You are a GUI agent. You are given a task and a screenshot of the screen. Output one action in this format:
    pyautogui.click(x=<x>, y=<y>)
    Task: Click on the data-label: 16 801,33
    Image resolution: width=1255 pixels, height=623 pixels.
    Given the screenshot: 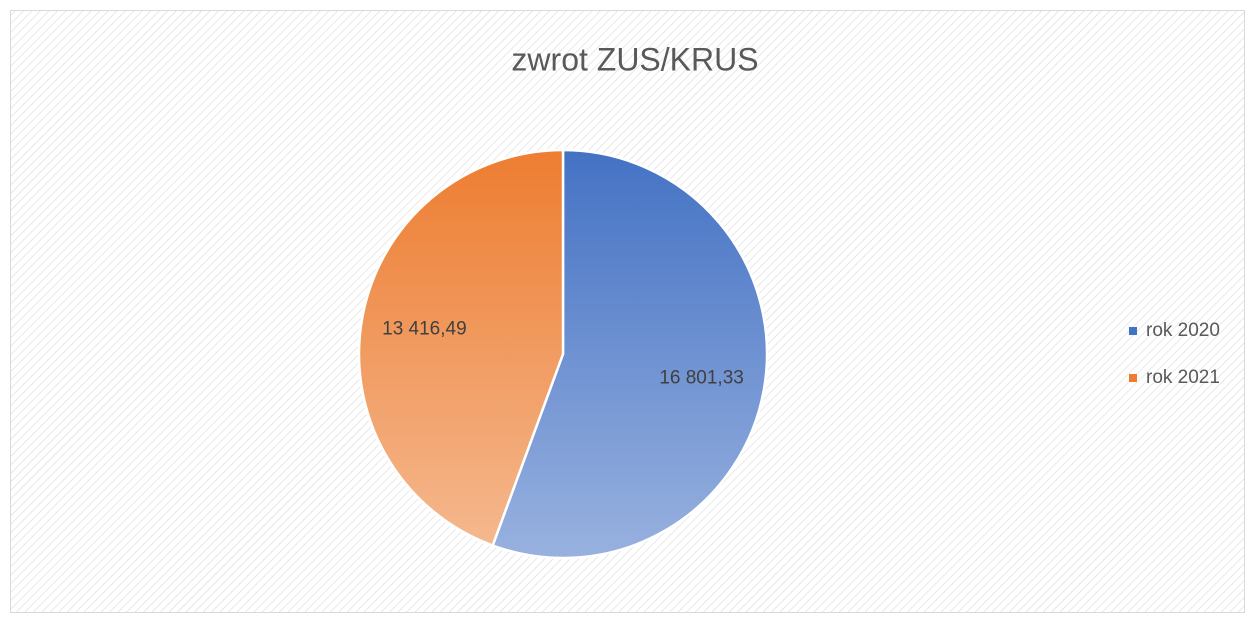 What is the action you would take?
    pyautogui.click(x=701, y=378)
    